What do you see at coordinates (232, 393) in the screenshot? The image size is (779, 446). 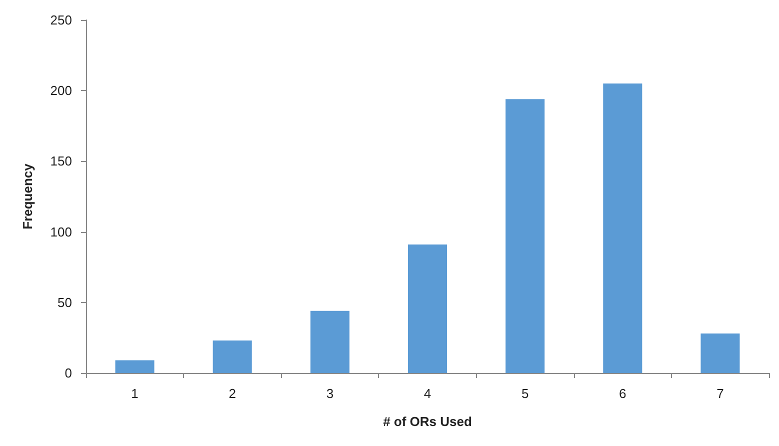 I see `x-tick-label: 2` at bounding box center [232, 393].